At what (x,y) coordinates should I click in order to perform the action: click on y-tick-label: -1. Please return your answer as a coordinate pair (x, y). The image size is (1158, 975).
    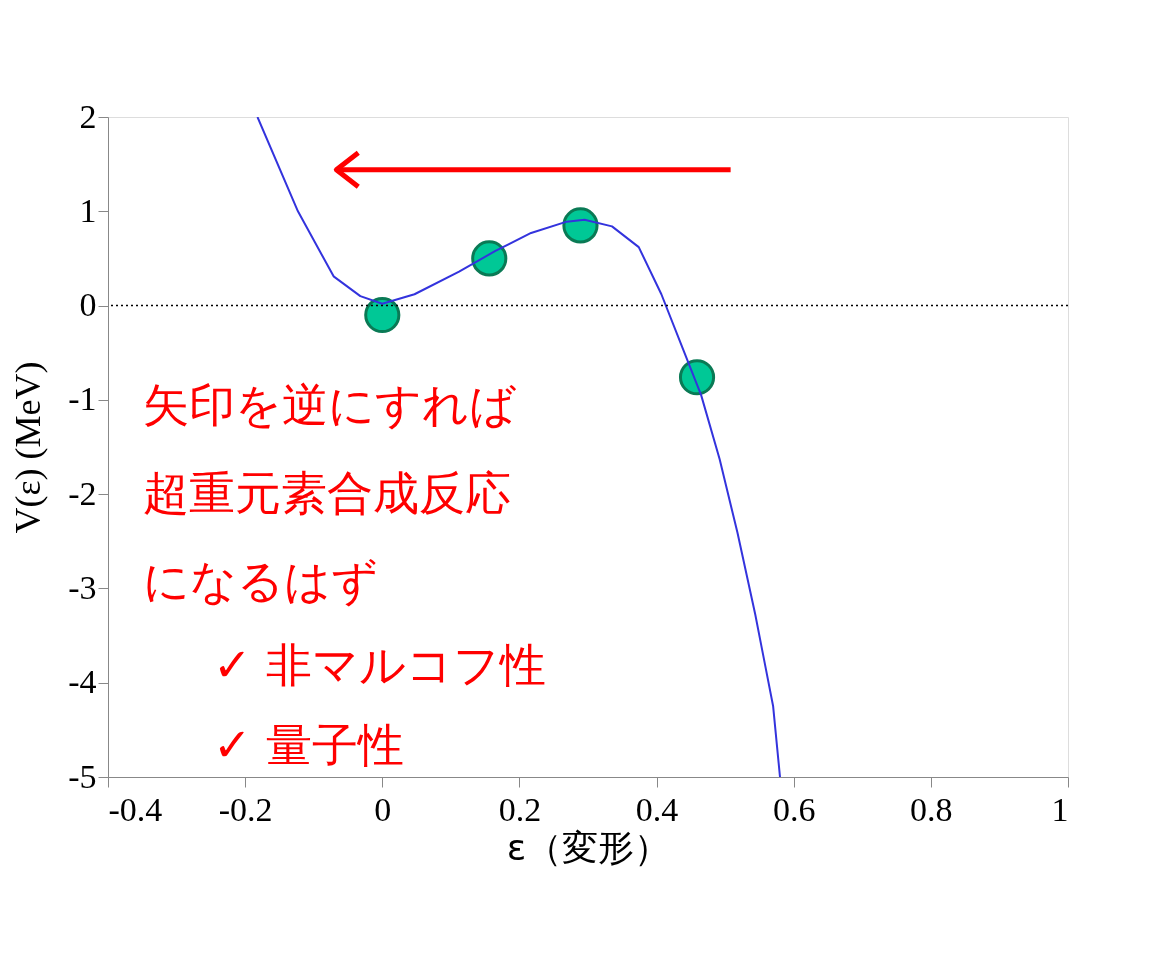
    Looking at the image, I should click on (82, 399).